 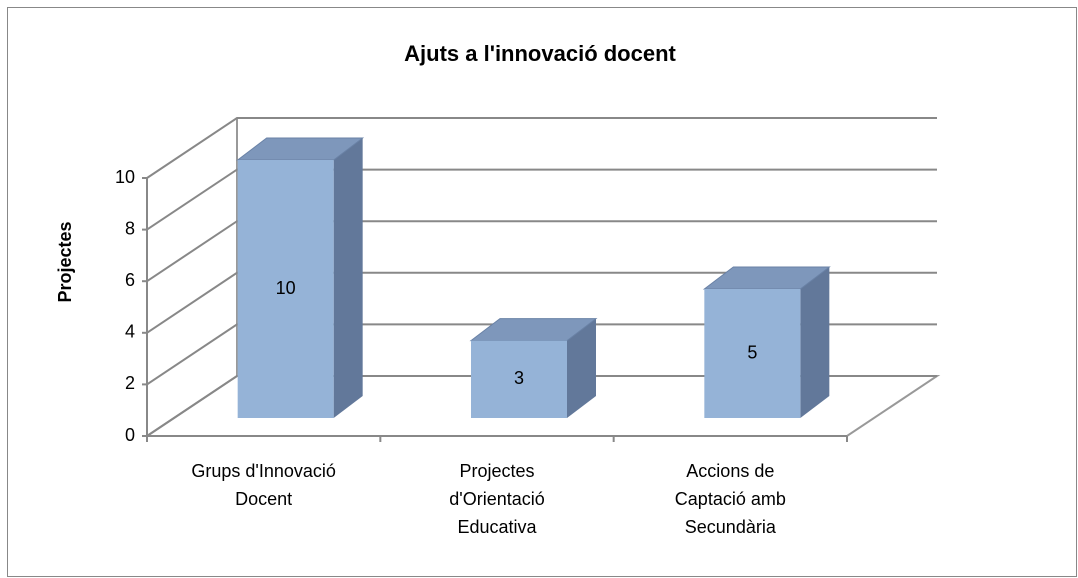 I want to click on value-label: 5, so click(x=752, y=352).